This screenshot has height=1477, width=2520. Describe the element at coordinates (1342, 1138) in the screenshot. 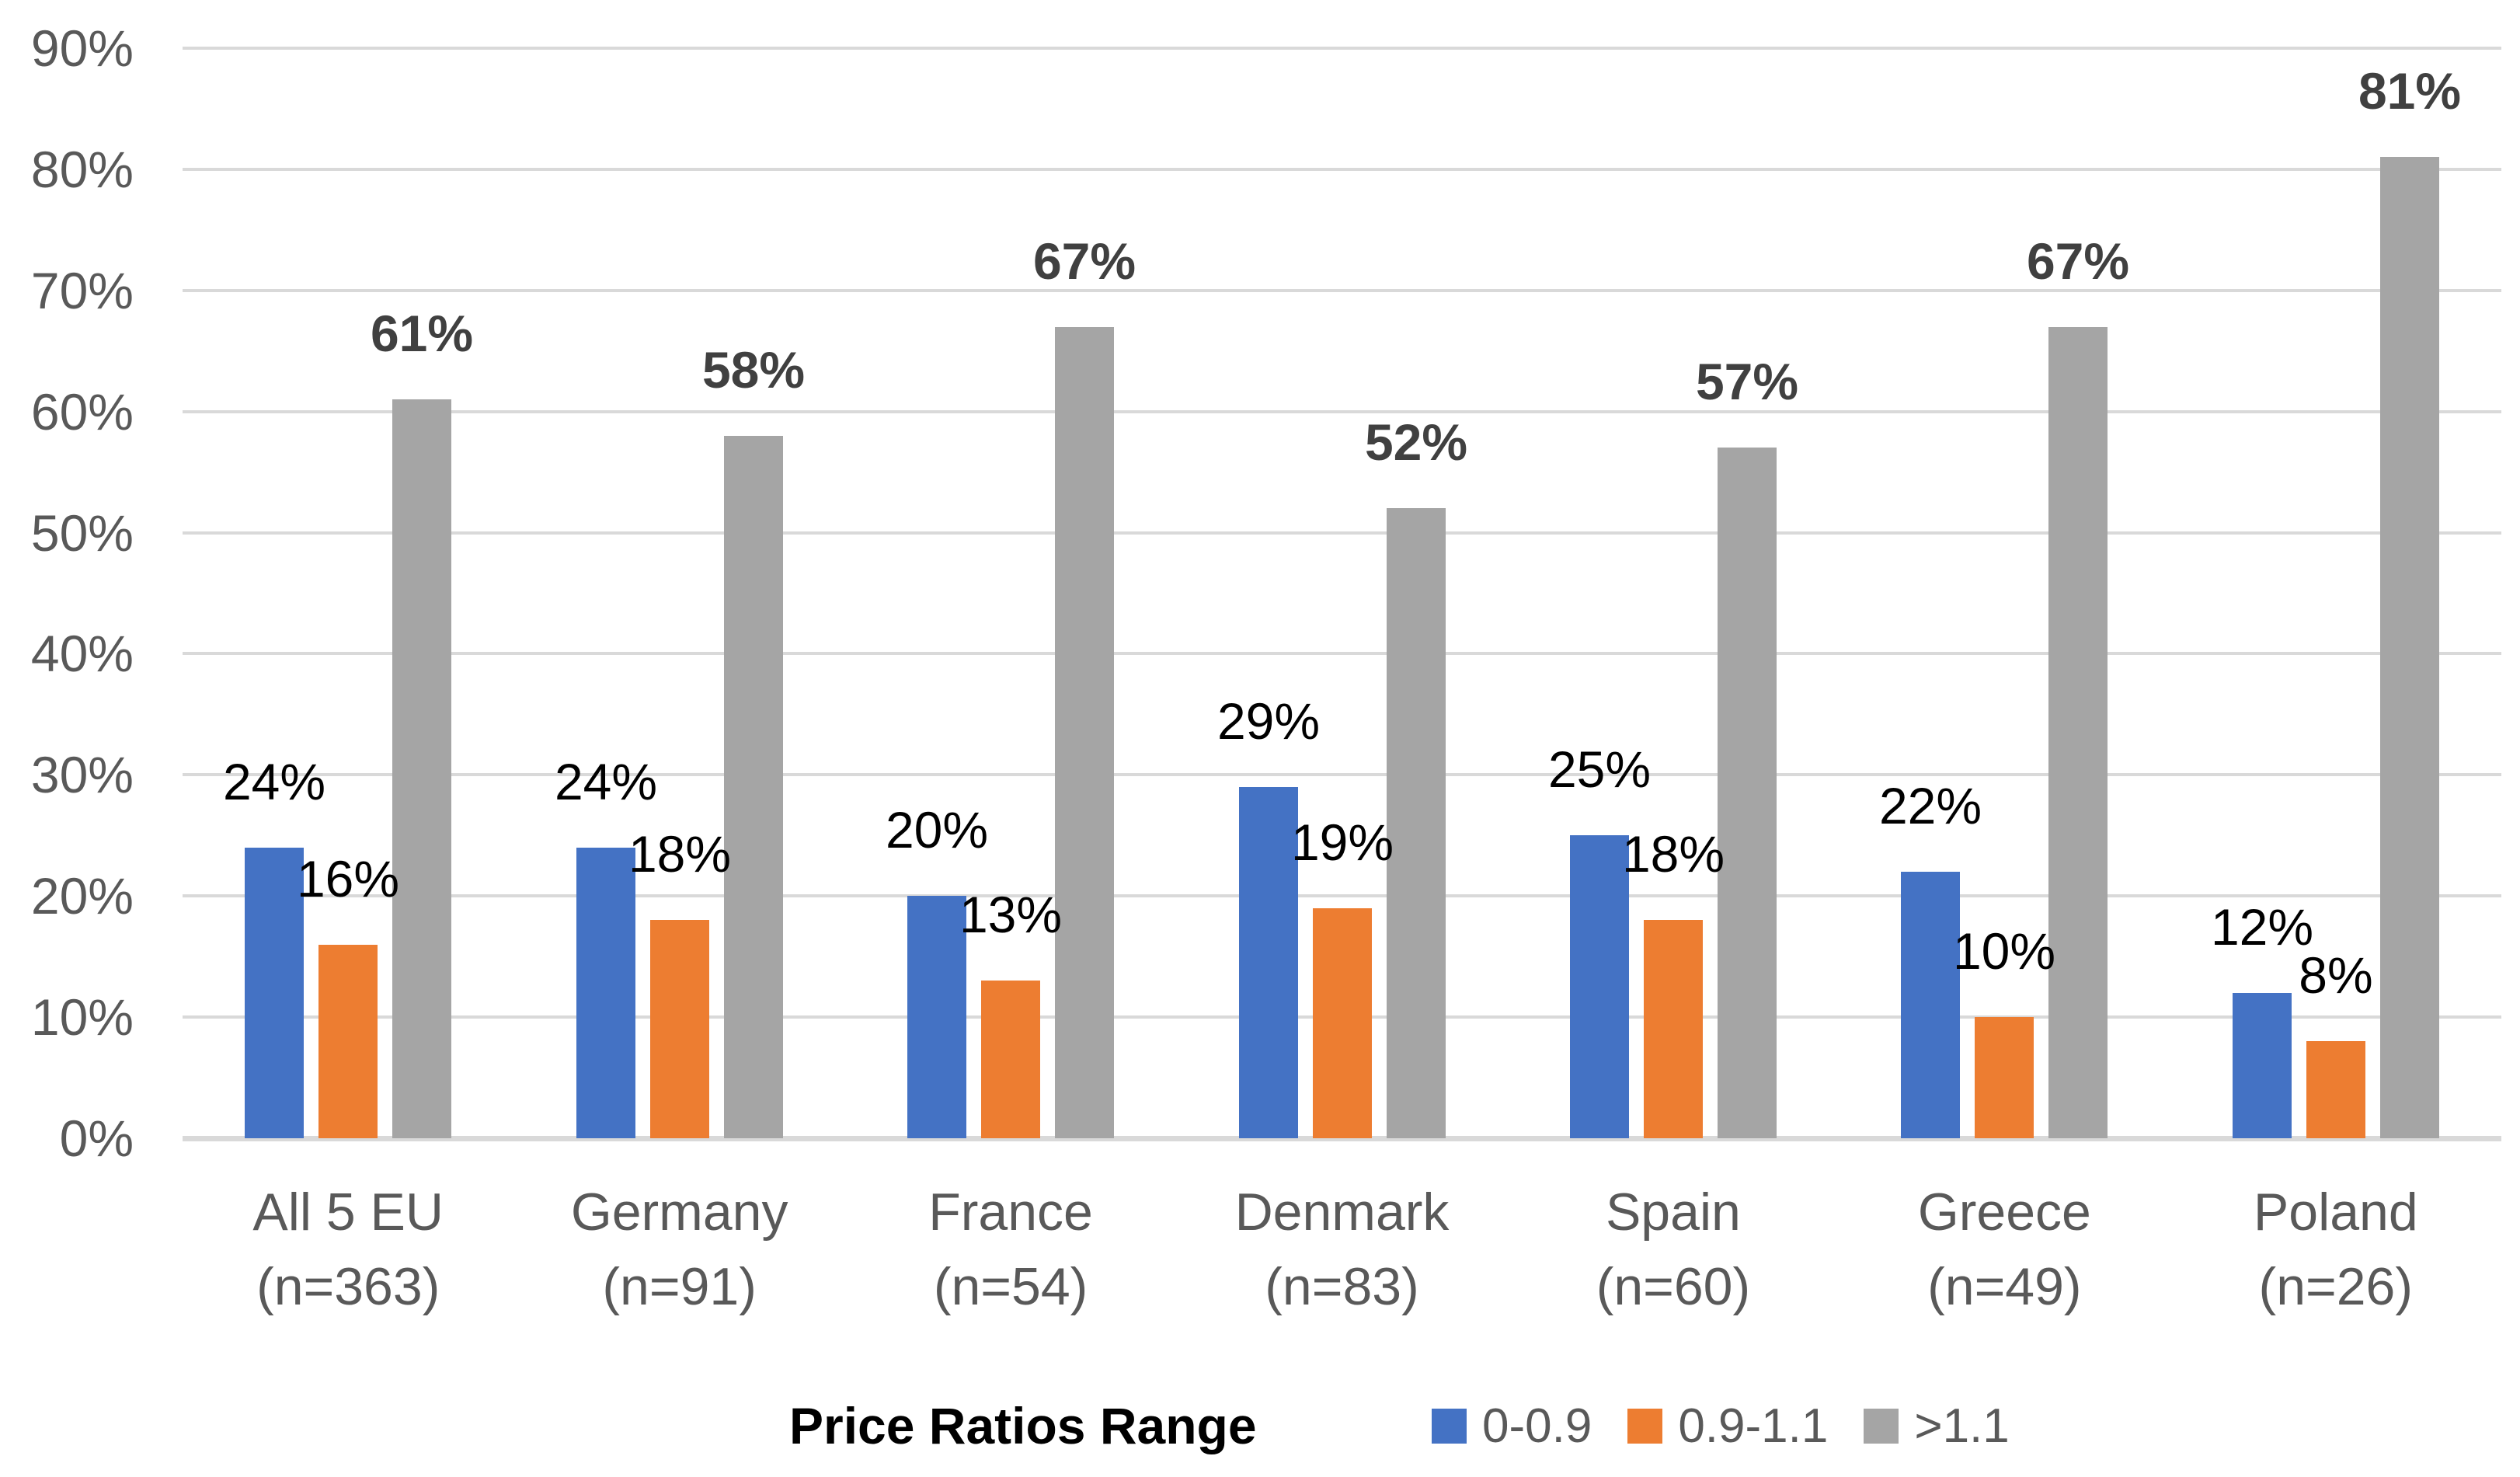

I see `x-axis-line` at that location.